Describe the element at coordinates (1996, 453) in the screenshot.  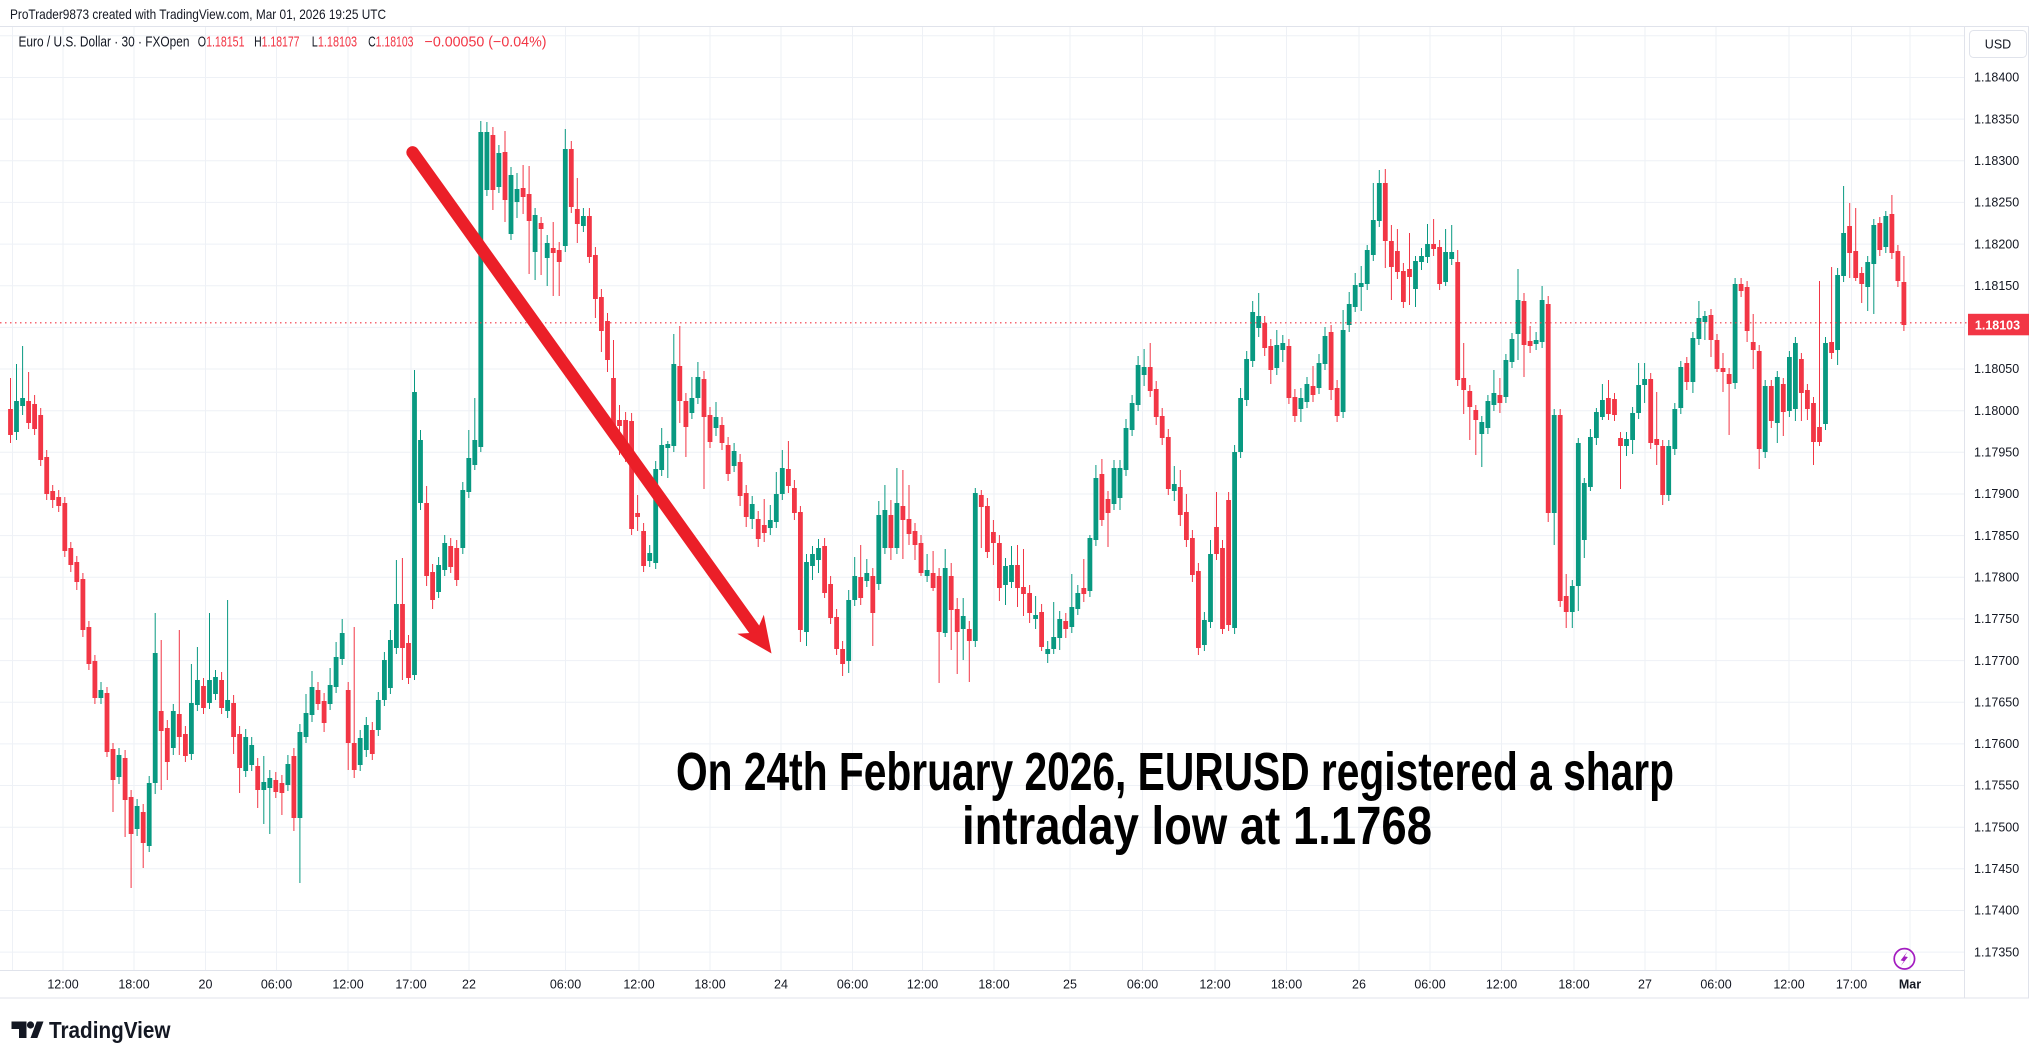
I see `svg-text: 1.17950` at that location.